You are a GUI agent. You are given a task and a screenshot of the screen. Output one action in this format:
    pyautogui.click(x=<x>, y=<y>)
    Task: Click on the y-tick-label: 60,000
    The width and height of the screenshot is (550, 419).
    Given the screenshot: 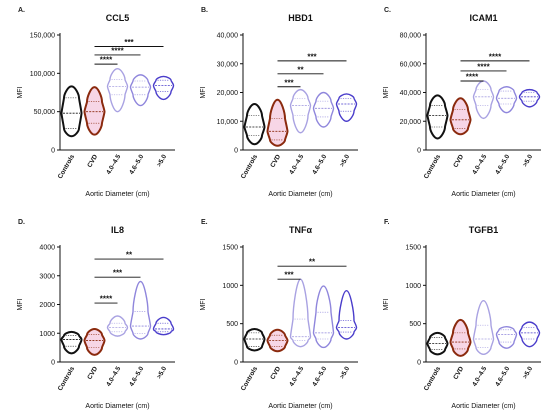 What is the action you would take?
    pyautogui.click(x=411, y=64)
    